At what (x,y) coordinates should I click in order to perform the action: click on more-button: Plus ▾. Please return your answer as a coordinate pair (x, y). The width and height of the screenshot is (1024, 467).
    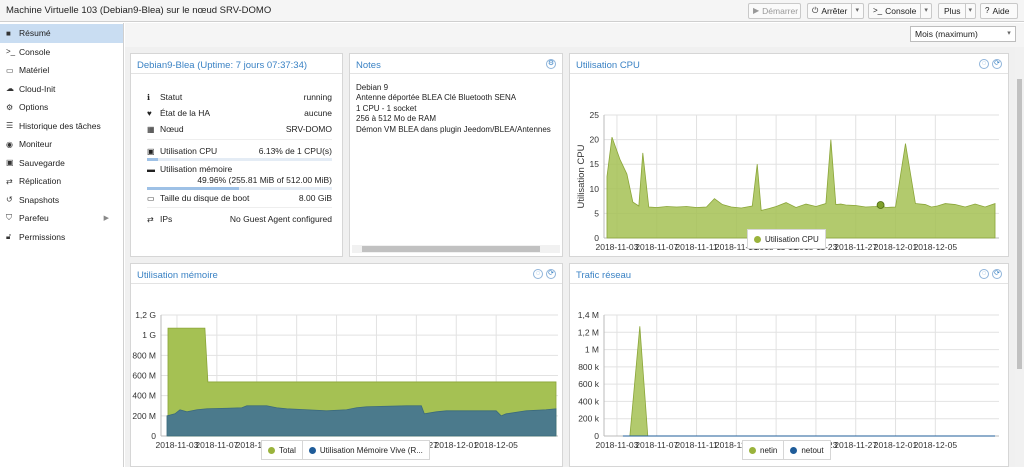
    Looking at the image, I should click on (957, 11).